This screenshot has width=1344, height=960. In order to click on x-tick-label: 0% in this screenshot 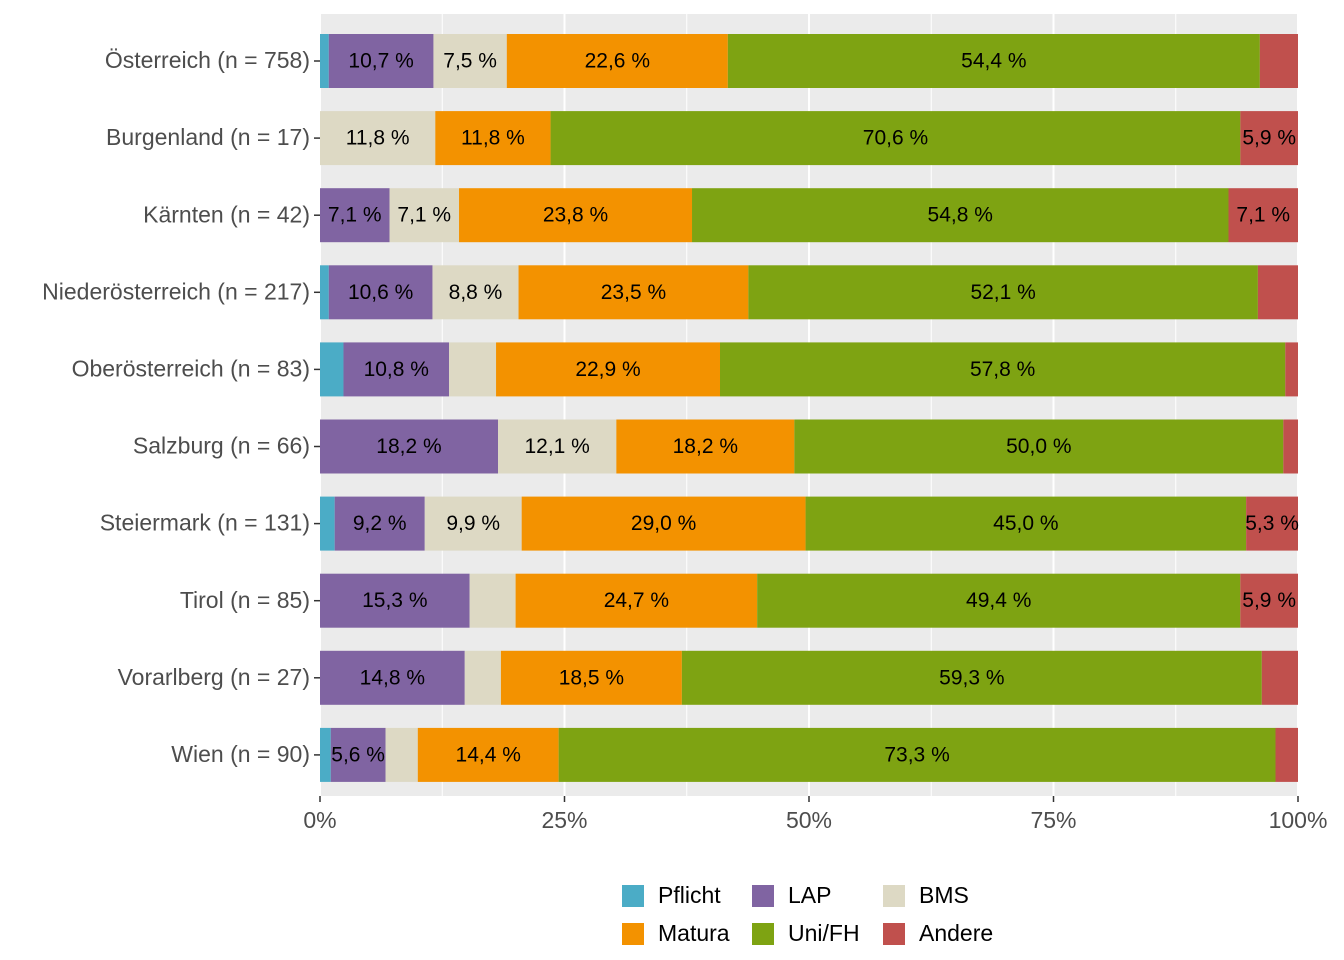, I will do `click(319, 820)`.